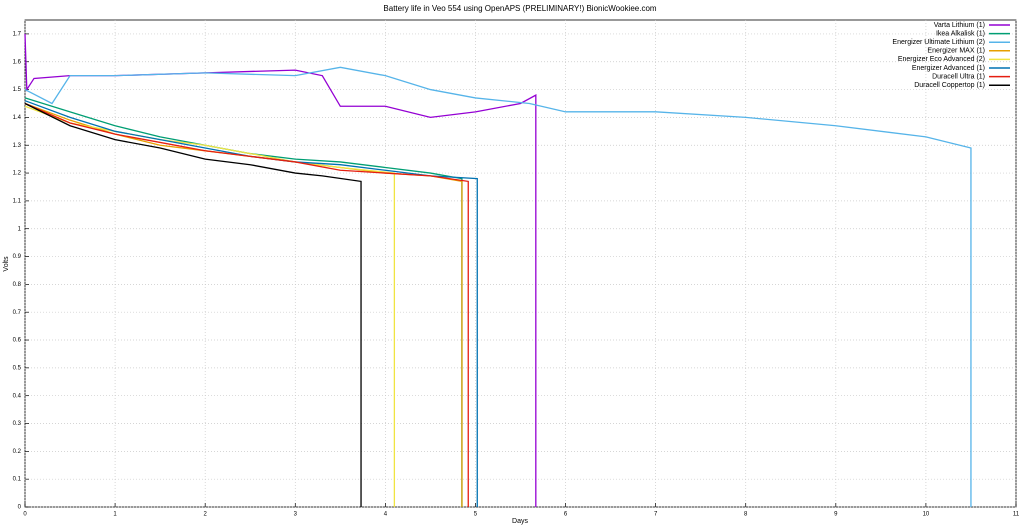 This screenshot has height=528, width=1024. I want to click on y-tick-label: 1.5, so click(17, 90).